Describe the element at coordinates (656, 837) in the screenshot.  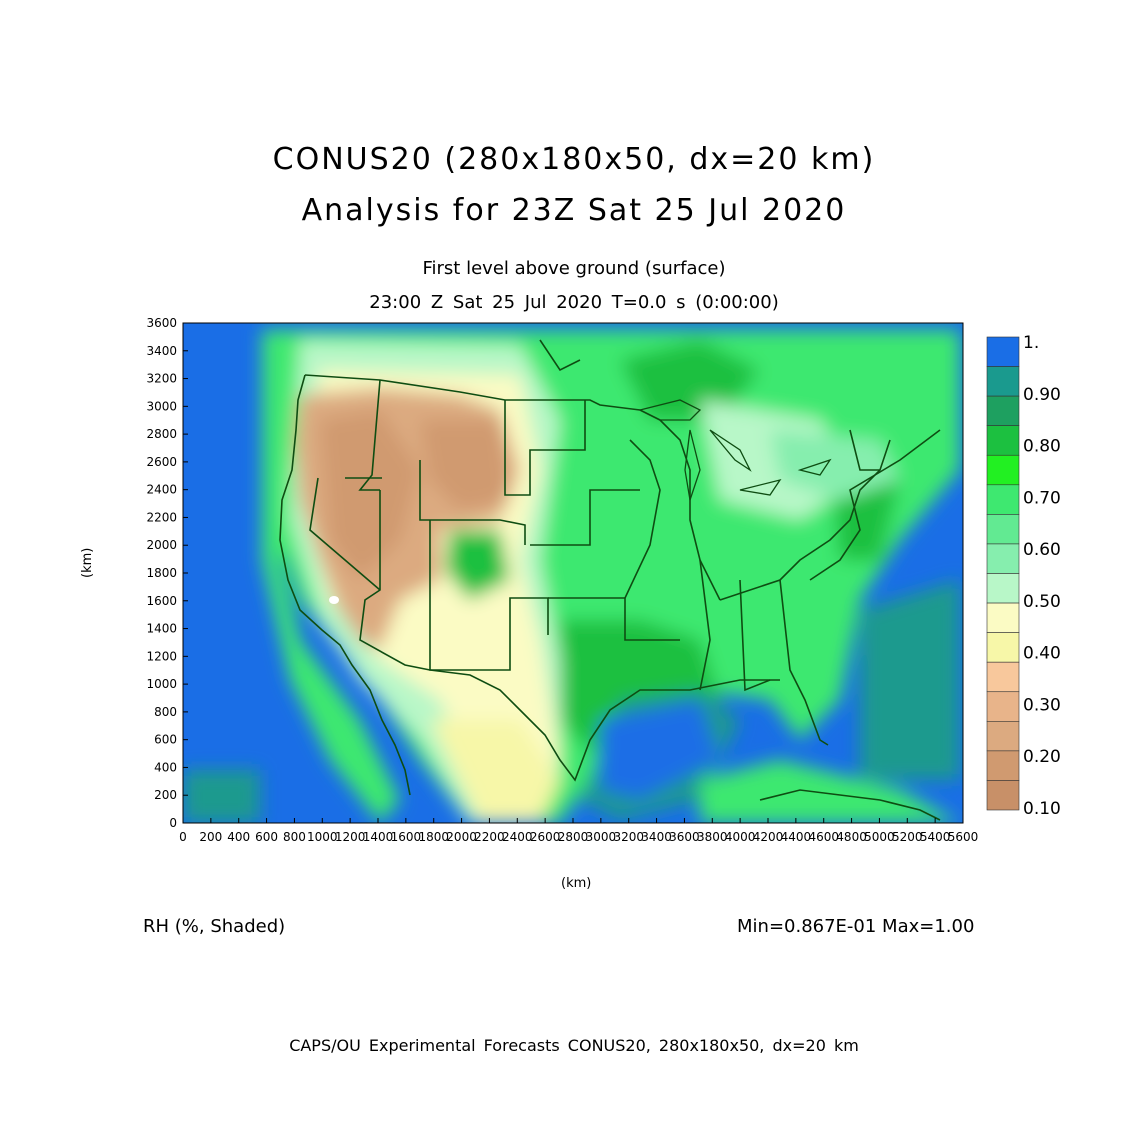
I see `x-tick-label: 3400` at that location.